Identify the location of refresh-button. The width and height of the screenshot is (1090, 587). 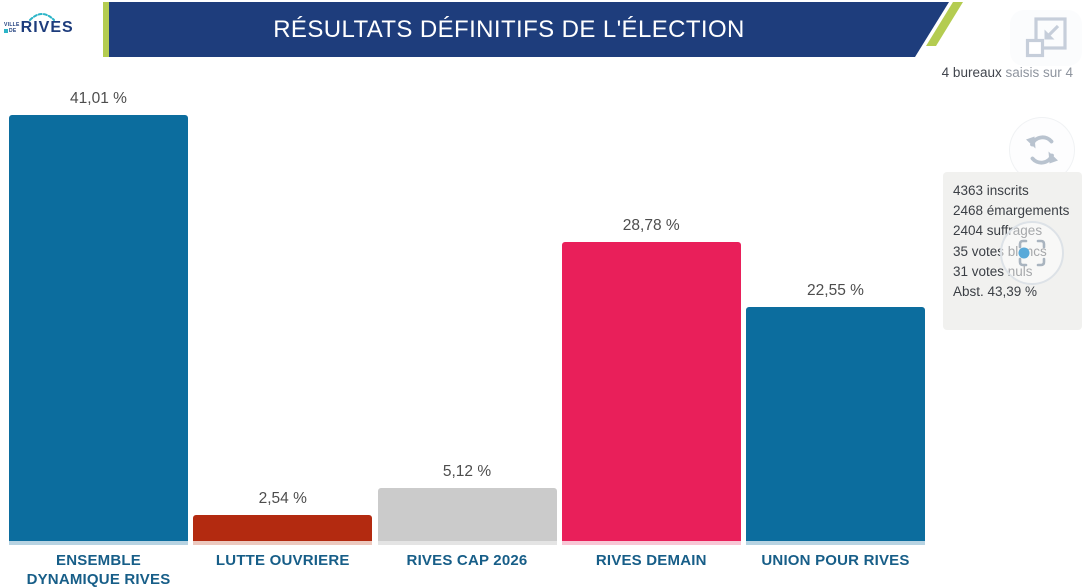
(1042, 150).